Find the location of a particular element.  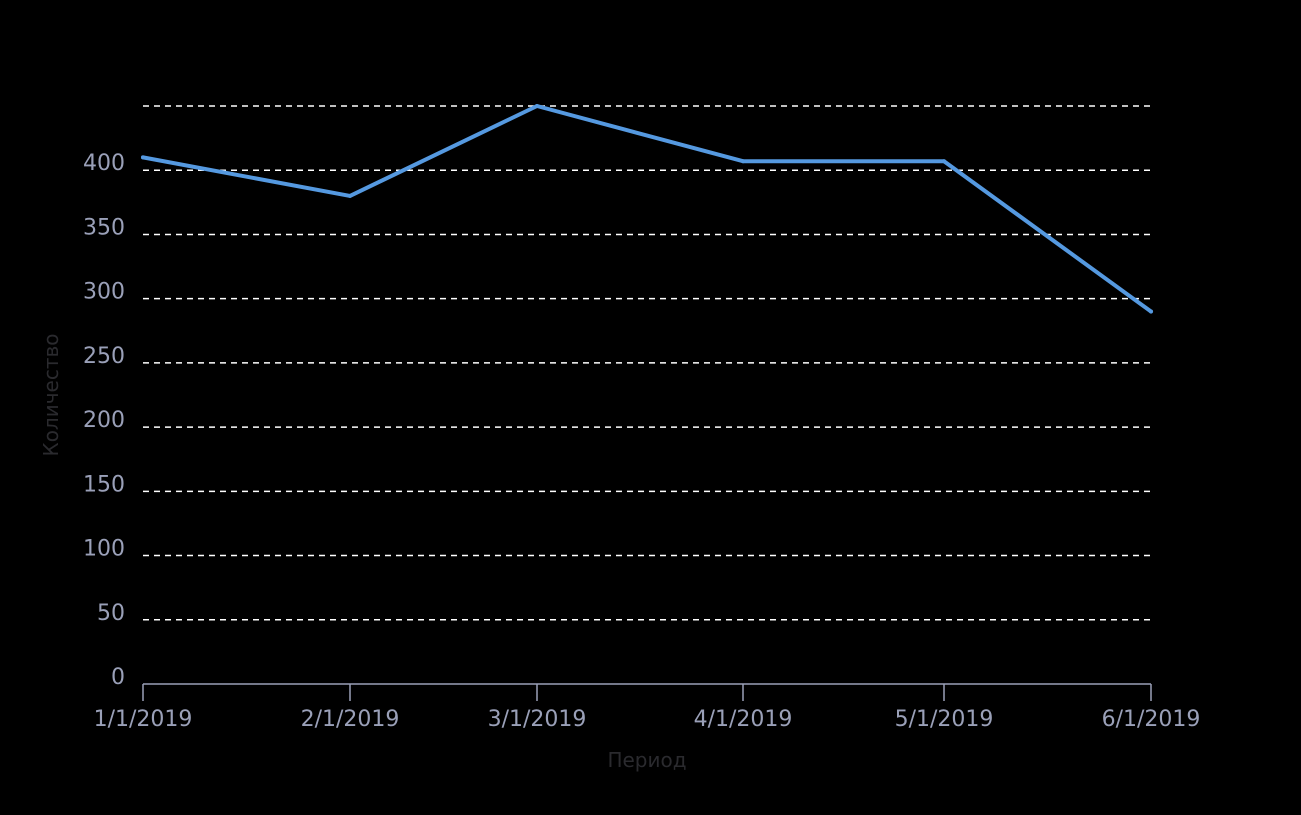

y-tick-label: 200 is located at coordinates (104, 420).